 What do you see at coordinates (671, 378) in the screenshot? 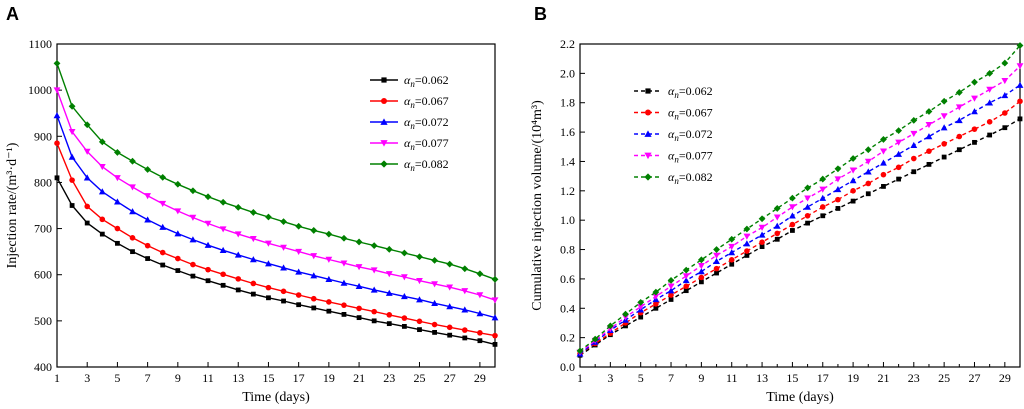
I see `x-tick-label: 7` at bounding box center [671, 378].